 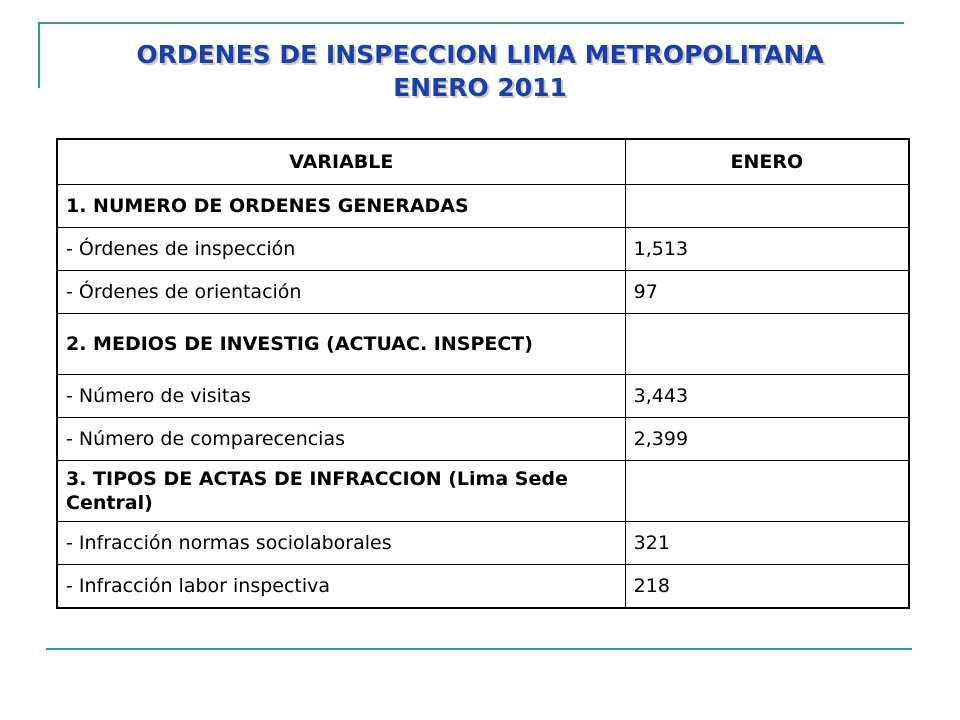 I want to click on left-rule, so click(x=39, y=55).